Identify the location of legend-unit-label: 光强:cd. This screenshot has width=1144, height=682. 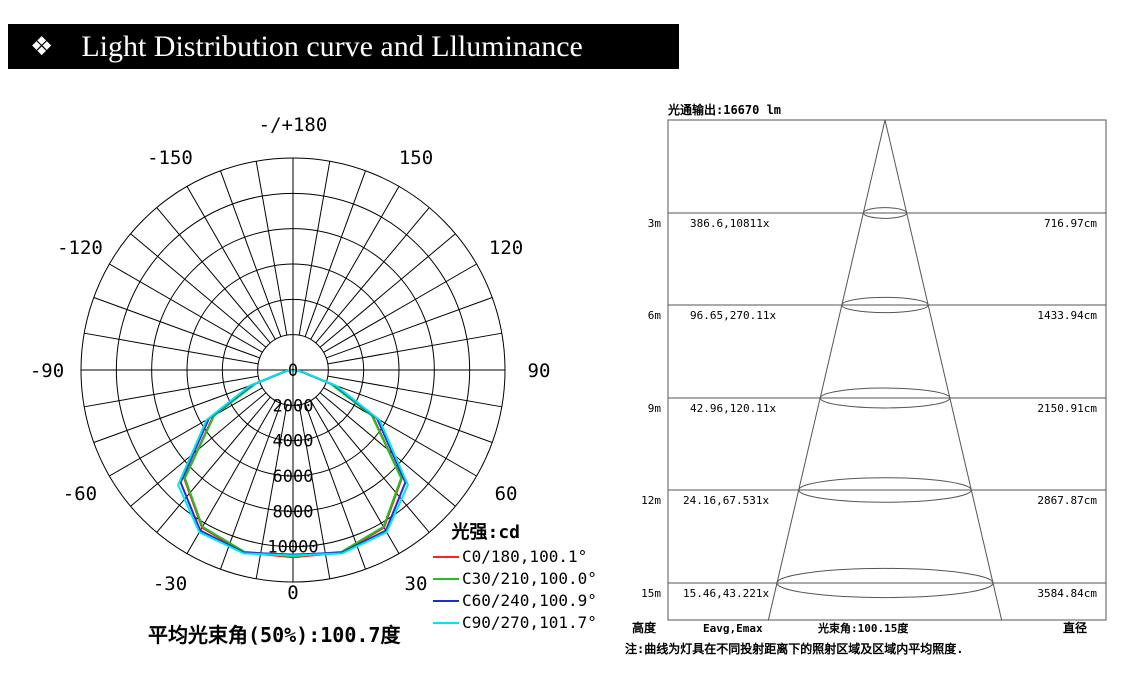
(485, 532).